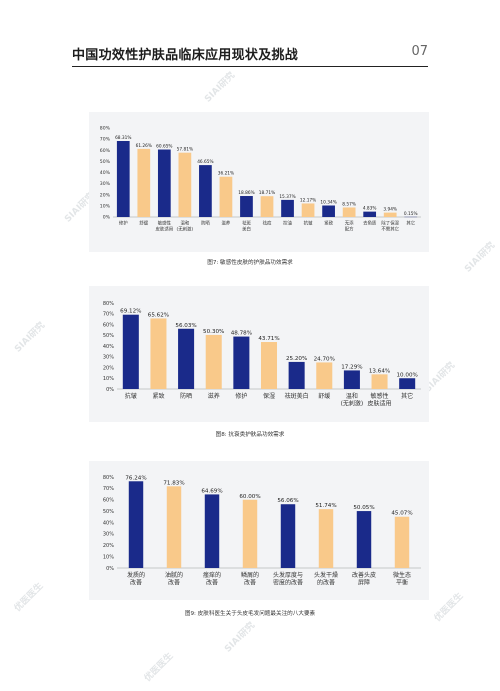 This screenshot has height=691, width=500. What do you see at coordinates (407, 375) in the screenshot?
I see `bar-value-label: 10.00%` at bounding box center [407, 375].